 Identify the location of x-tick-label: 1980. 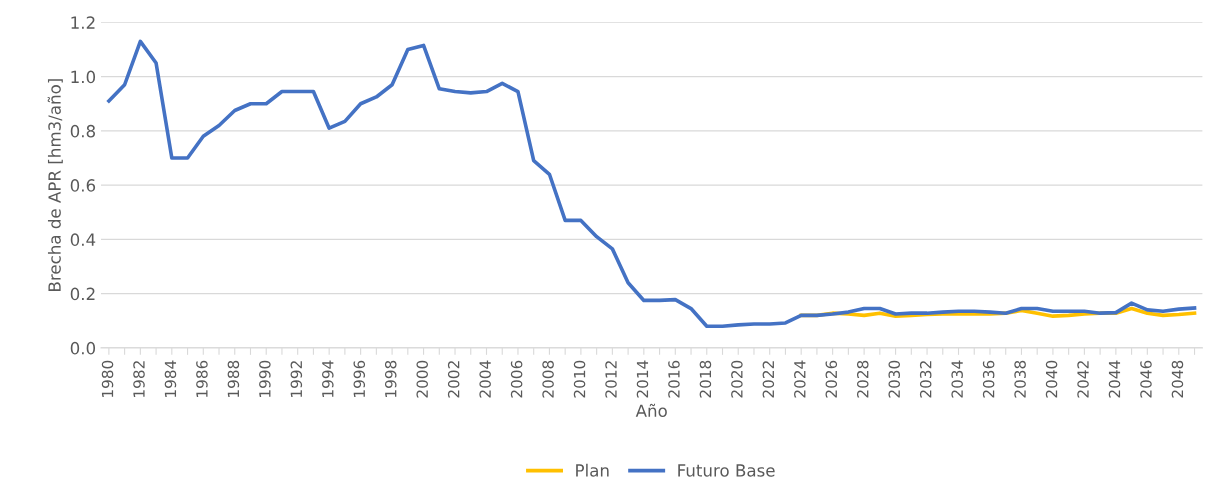
(107, 378).